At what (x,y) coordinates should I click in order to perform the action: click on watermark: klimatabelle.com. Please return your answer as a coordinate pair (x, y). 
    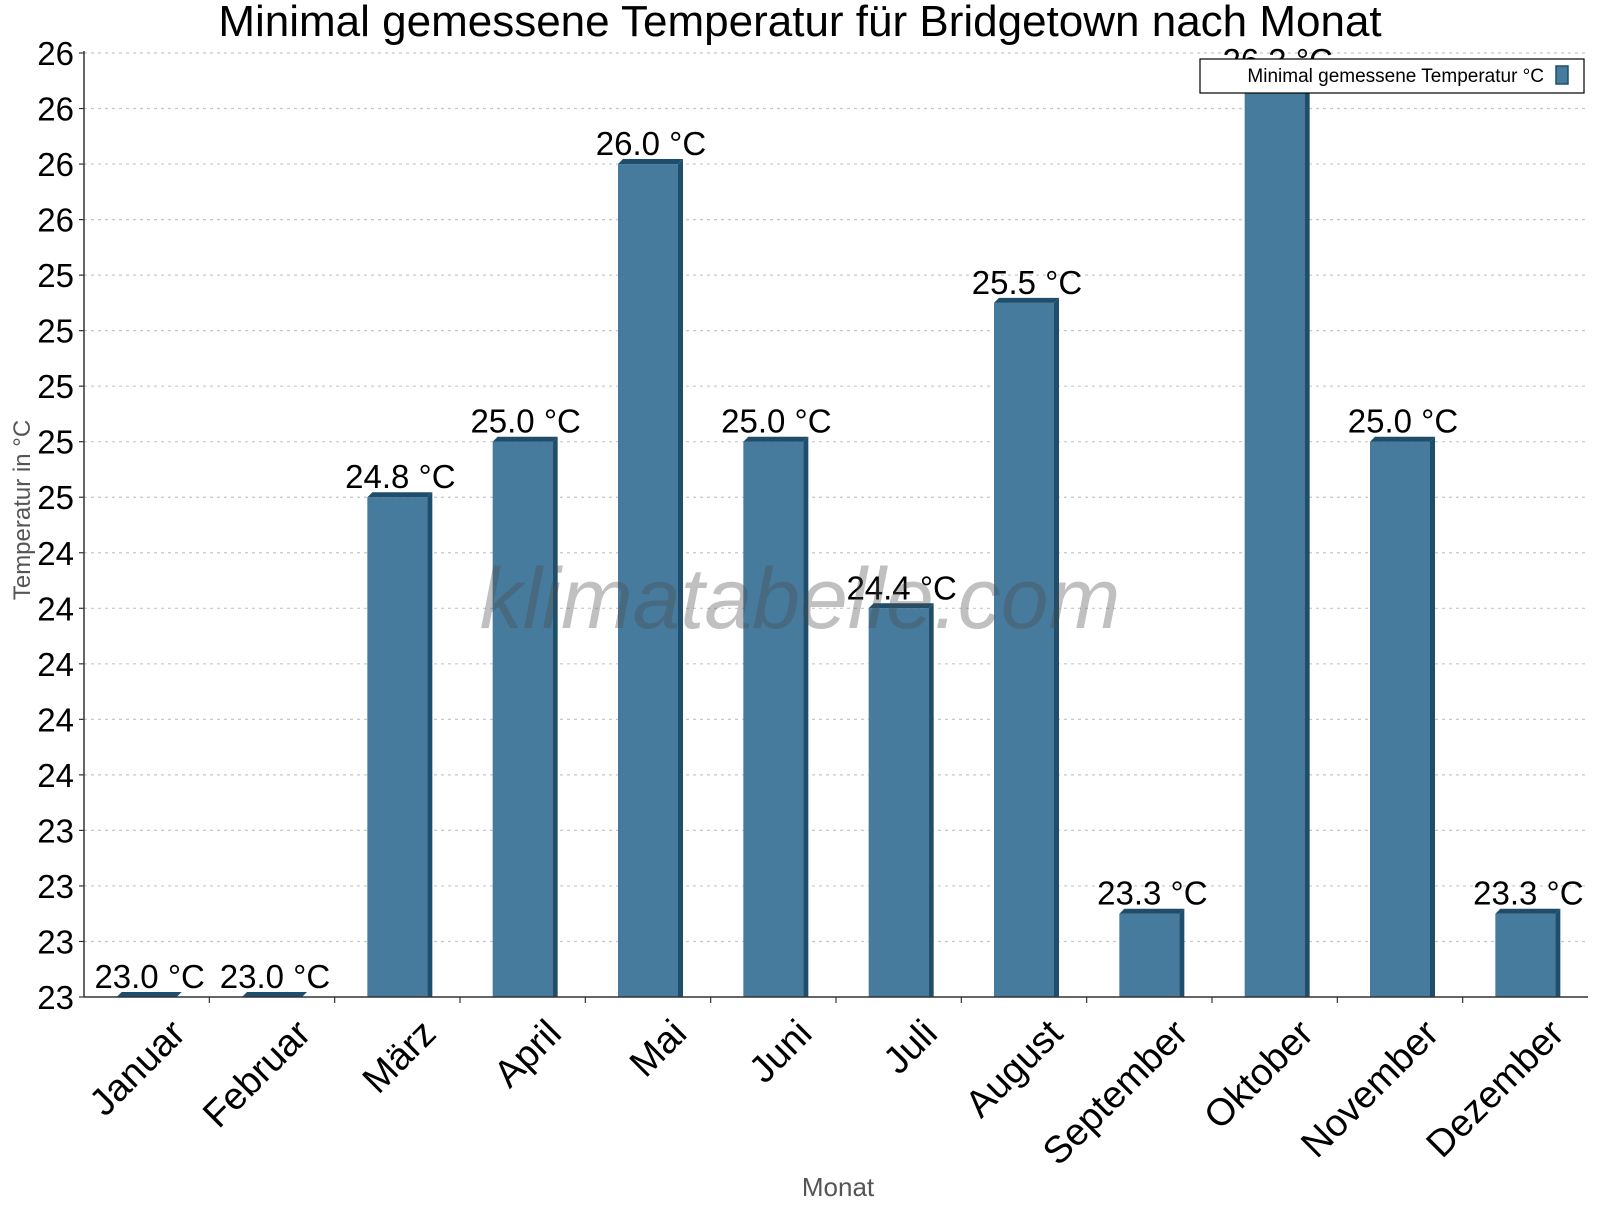
    Looking at the image, I should click on (800, 599).